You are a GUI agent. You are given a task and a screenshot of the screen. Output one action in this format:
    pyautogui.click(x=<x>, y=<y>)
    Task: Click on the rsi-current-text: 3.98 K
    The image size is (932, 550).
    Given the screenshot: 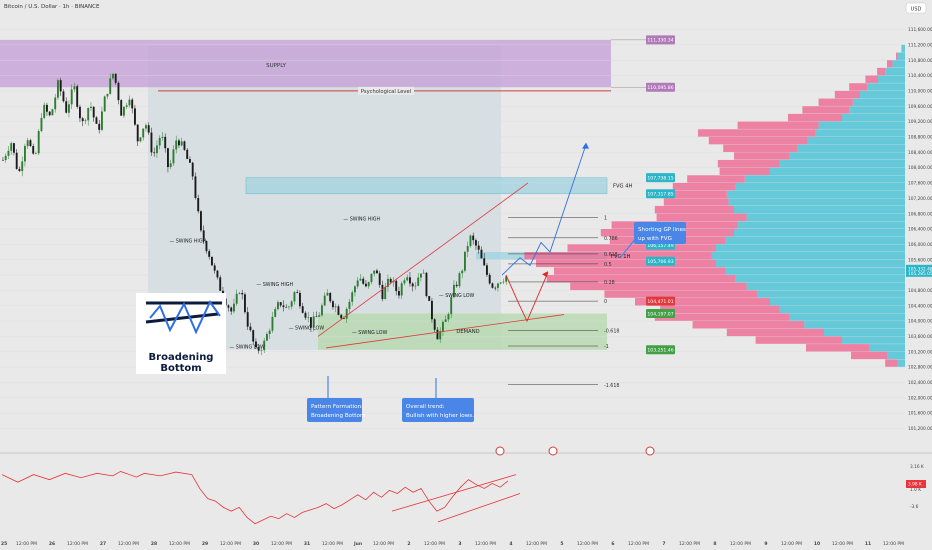 What is the action you would take?
    pyautogui.click(x=915, y=485)
    